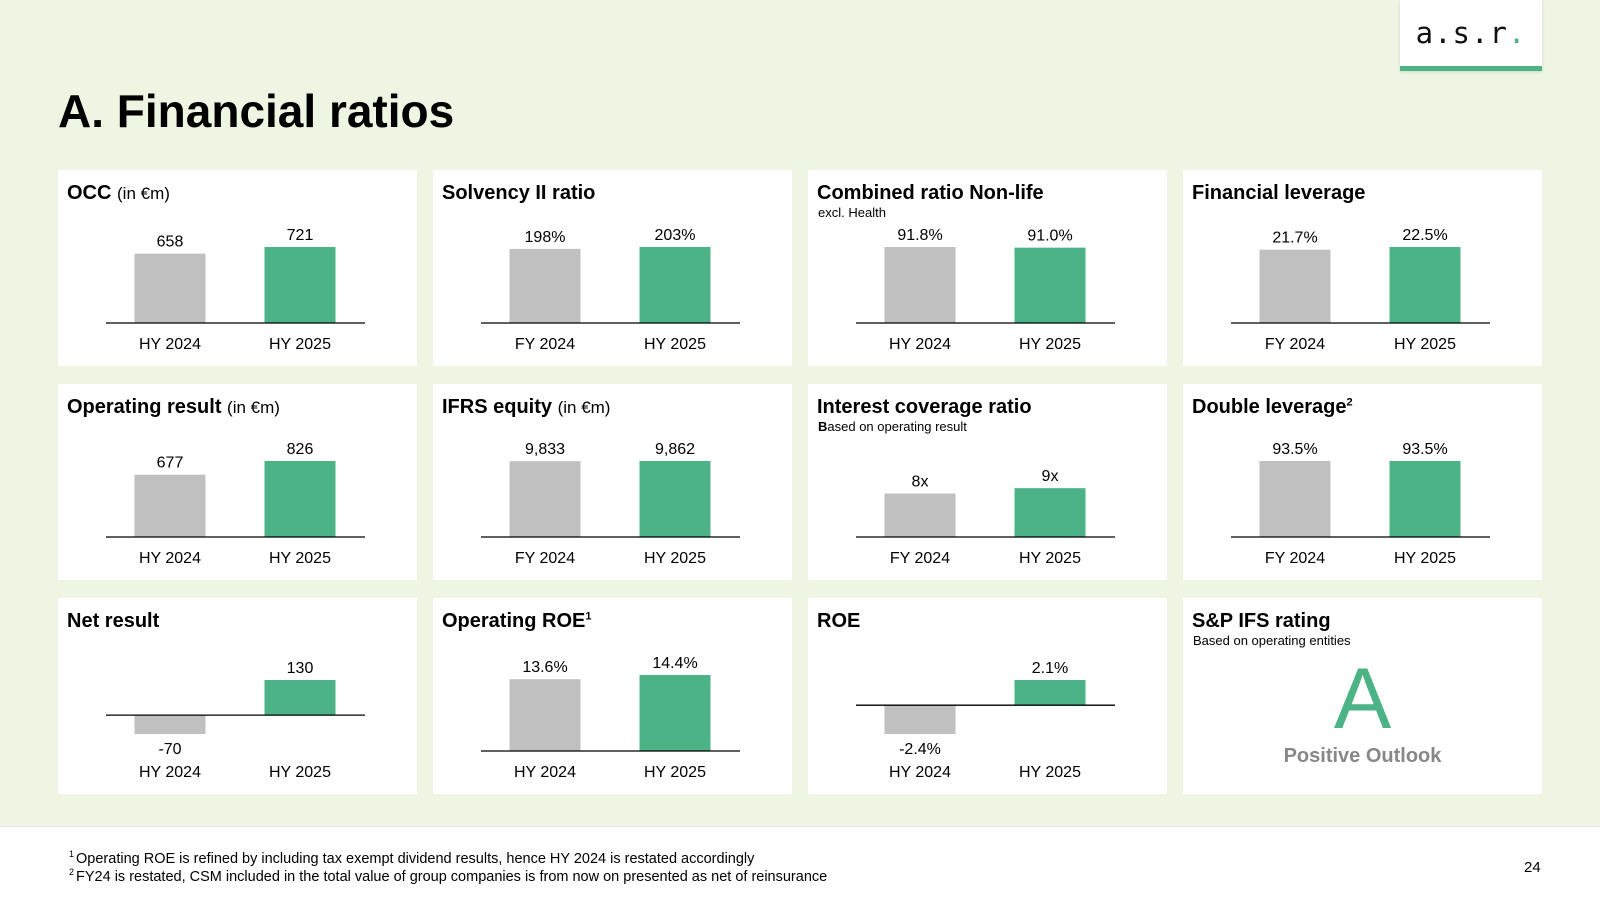 This screenshot has height=900, width=1600. I want to click on title-text: Net result, so click(113, 621).